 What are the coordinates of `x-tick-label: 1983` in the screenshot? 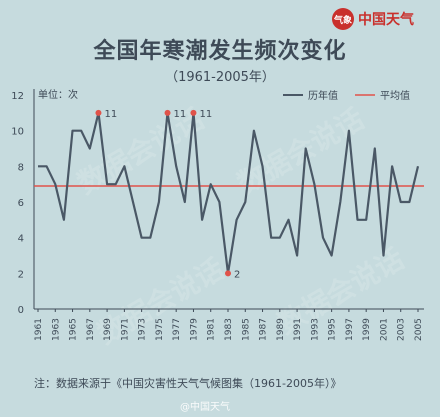 It's located at (229, 329).